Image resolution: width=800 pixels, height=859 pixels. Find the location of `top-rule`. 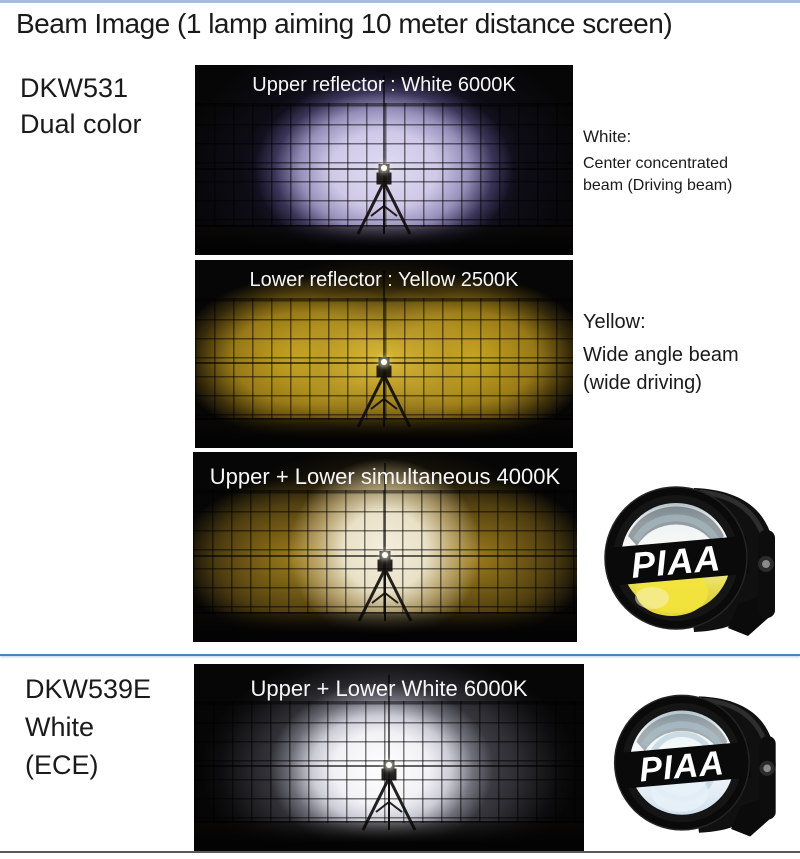

top-rule is located at coordinates (400, 1).